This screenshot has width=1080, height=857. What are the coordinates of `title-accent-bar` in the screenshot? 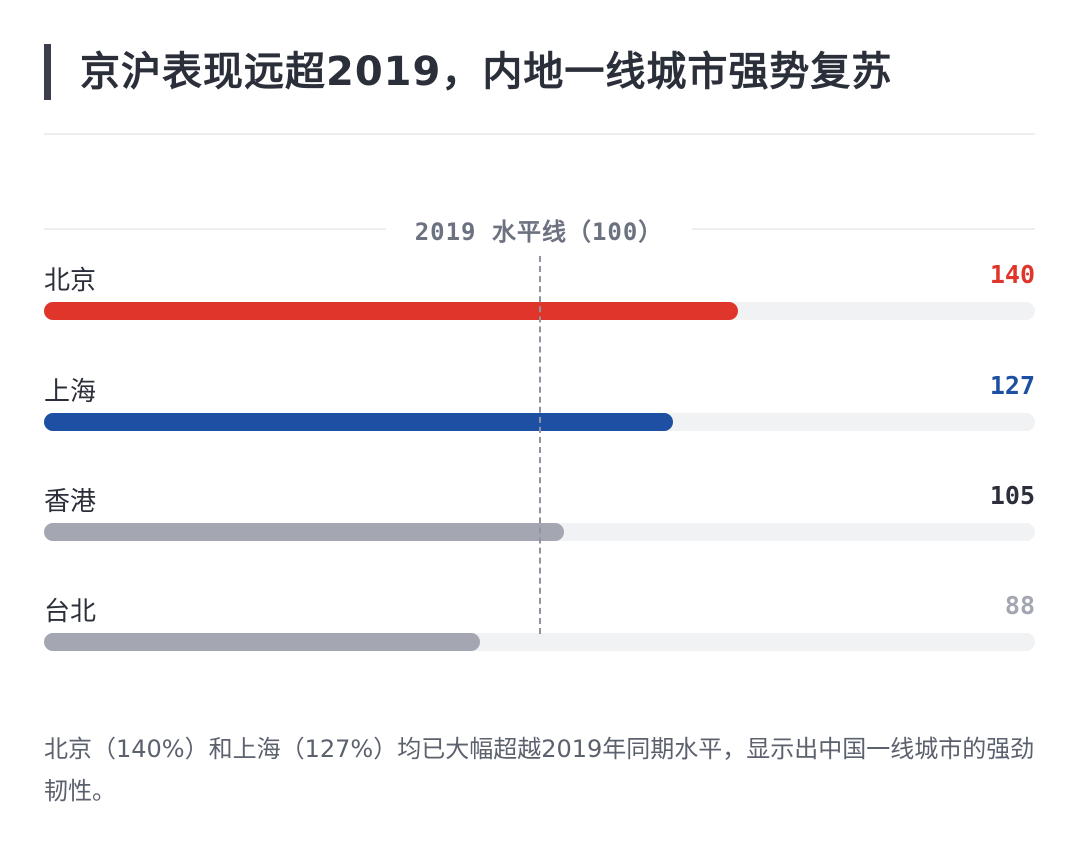 It's located at (47, 72).